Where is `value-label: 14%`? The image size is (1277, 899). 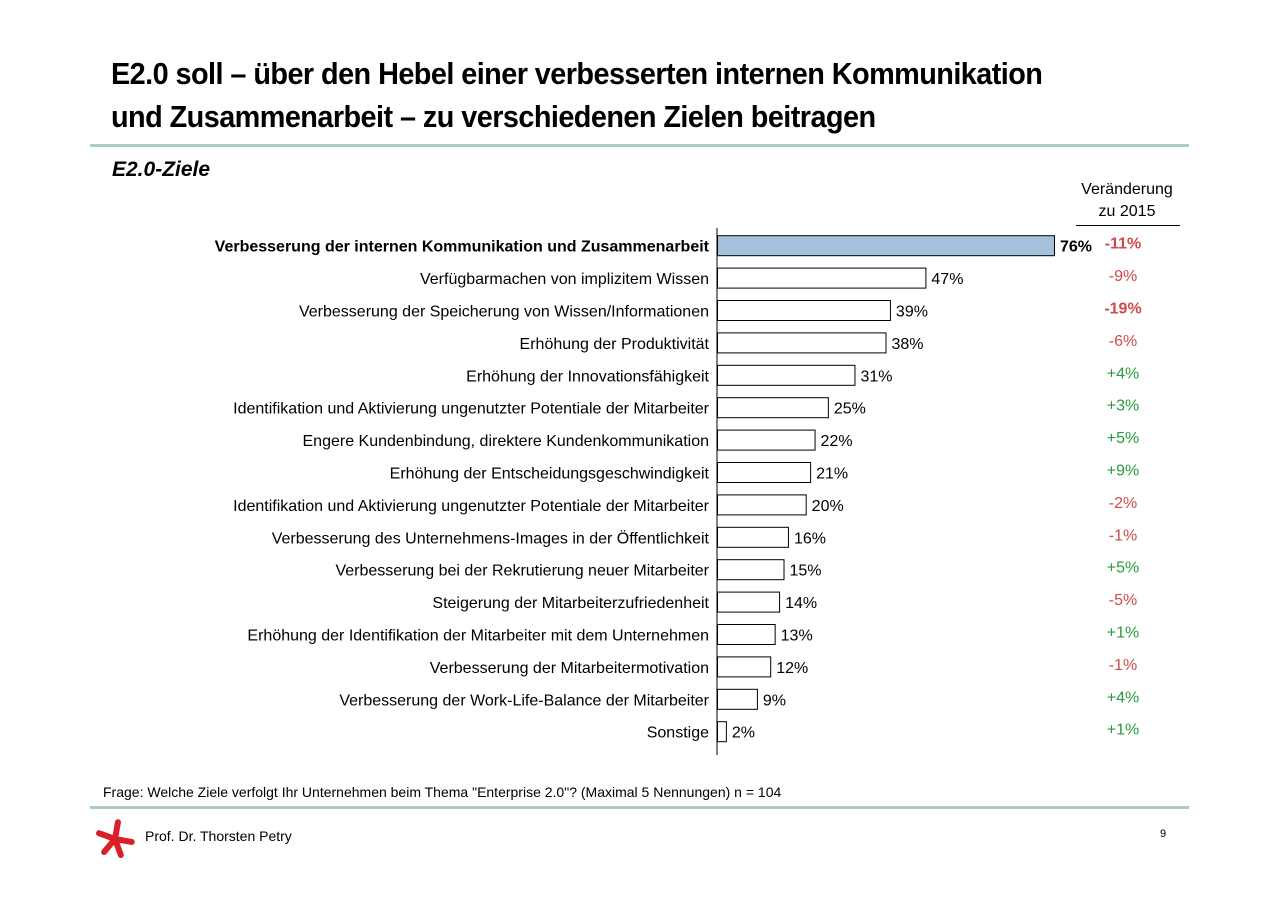 value-label: 14% is located at coordinates (801, 603).